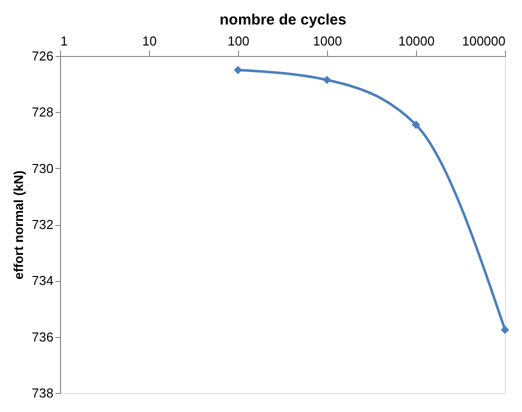 This screenshot has width=522, height=412. I want to click on y-tick-label: 738, so click(43, 393).